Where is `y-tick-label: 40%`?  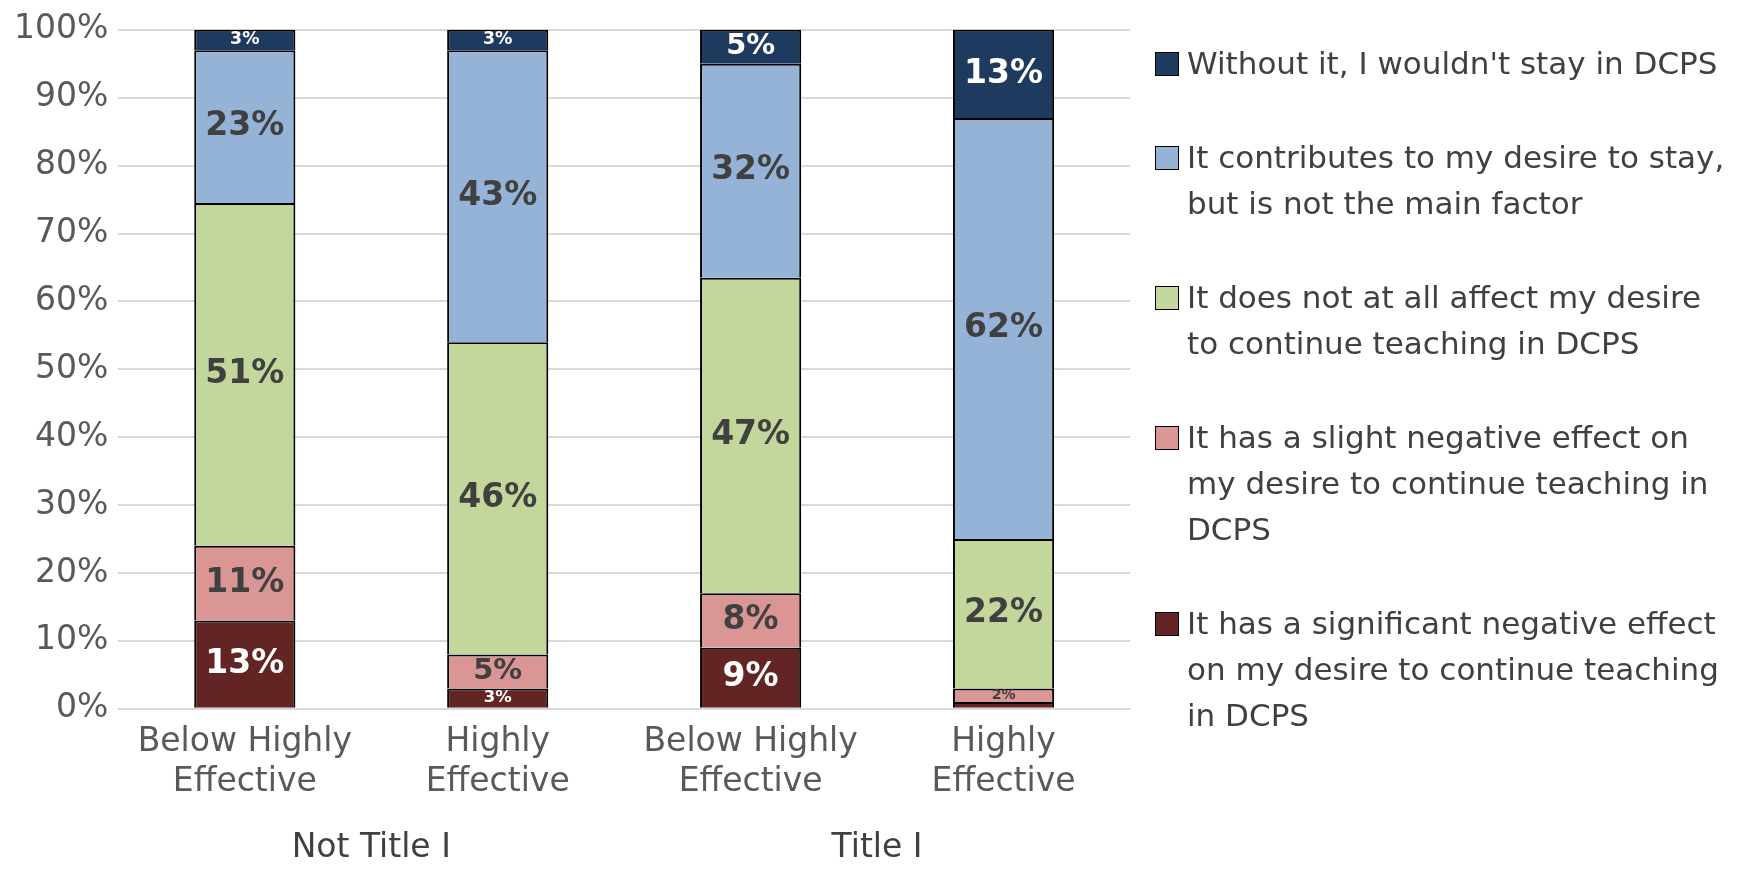
y-tick-label: 40% is located at coordinates (71, 434).